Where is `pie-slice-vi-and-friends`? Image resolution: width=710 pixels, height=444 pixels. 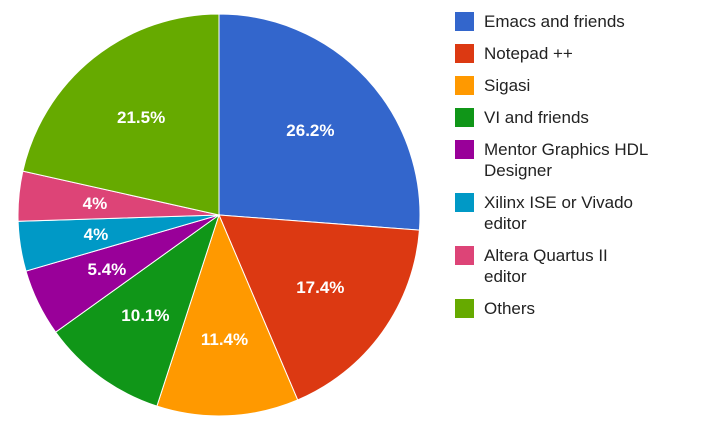 pie-slice-vi-and-friends is located at coordinates (137, 310).